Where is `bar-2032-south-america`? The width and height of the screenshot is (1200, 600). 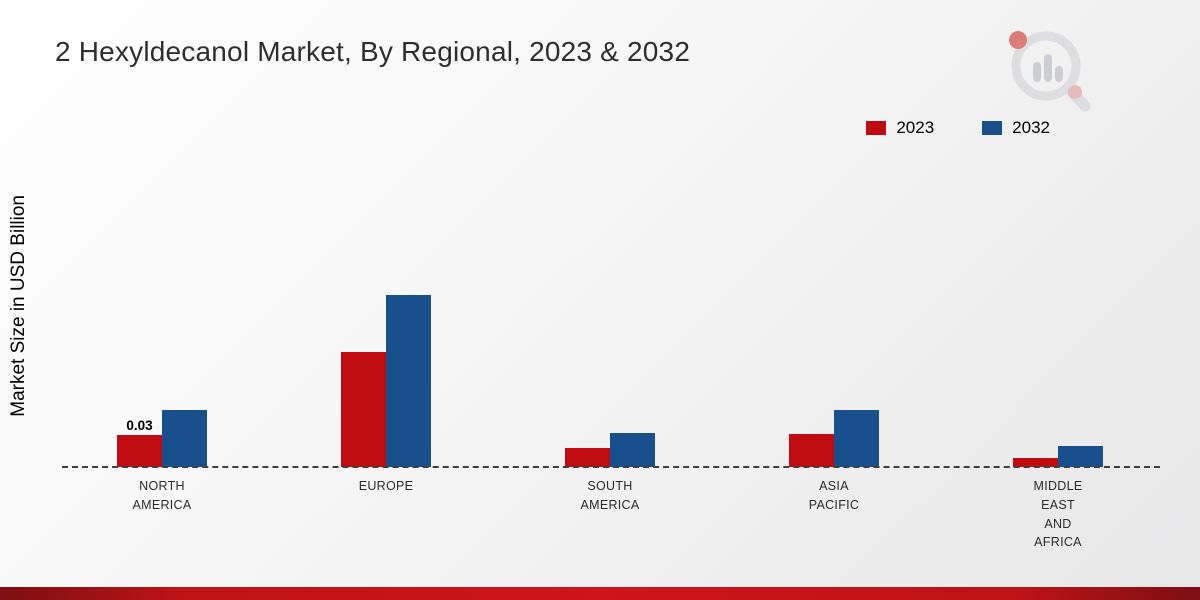 bar-2032-south-america is located at coordinates (632, 450).